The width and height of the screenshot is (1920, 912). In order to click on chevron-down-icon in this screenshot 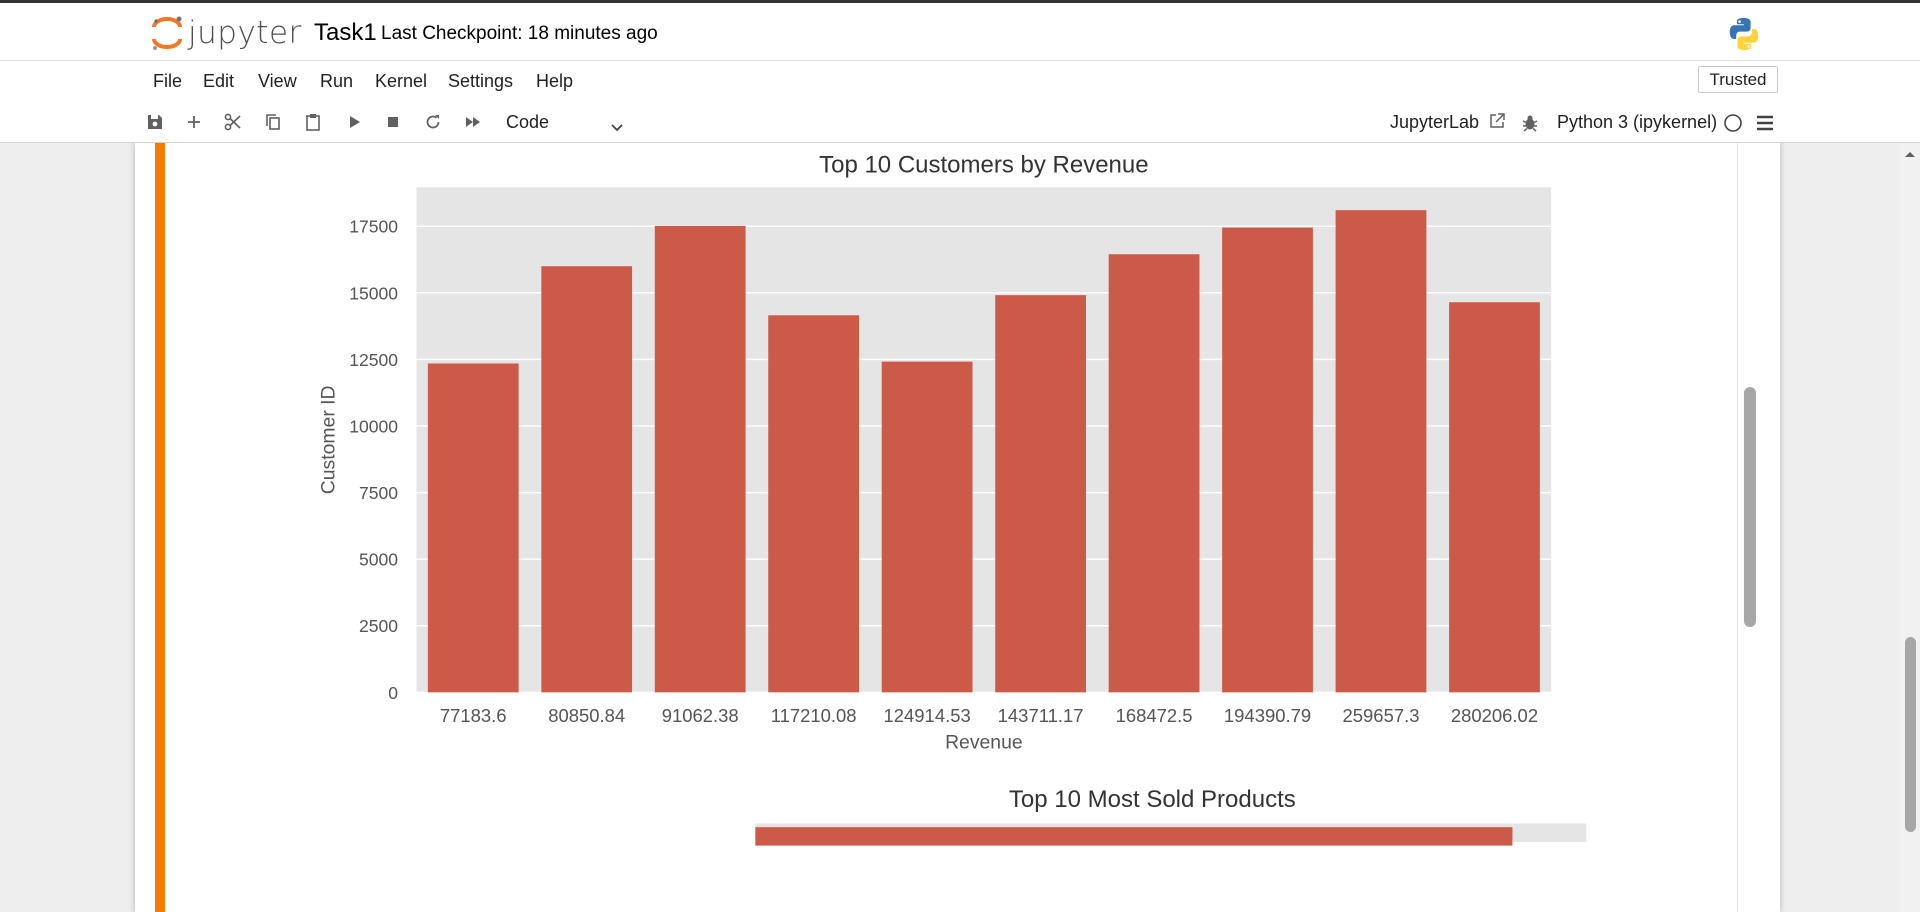, I will do `click(617, 123)`.